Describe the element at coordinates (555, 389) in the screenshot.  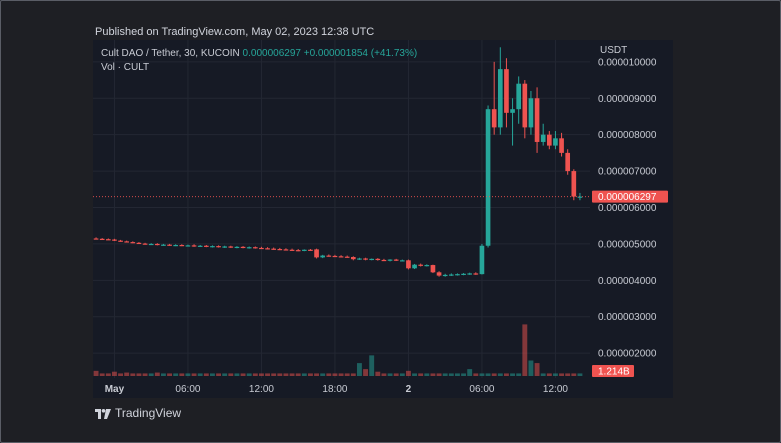
I see `x-tick-label: 12:00` at that location.